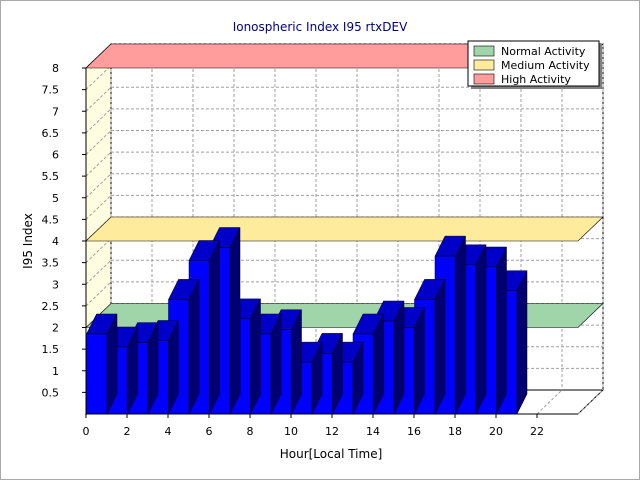 Image resolution: width=640 pixels, height=480 pixels. Describe the element at coordinates (55, 198) in the screenshot. I see `y-tick-label: 5` at that location.